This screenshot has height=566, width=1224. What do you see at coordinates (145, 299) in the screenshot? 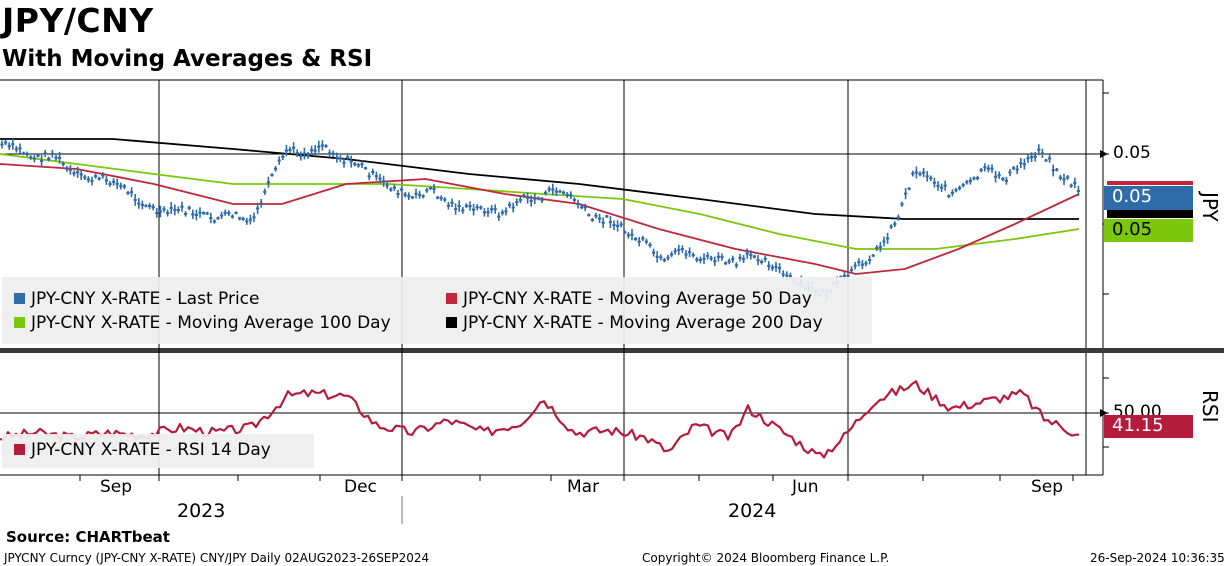
I see `legend-label-last-price: JPY-CNY X-RATE - Last Price` at bounding box center [145, 299].